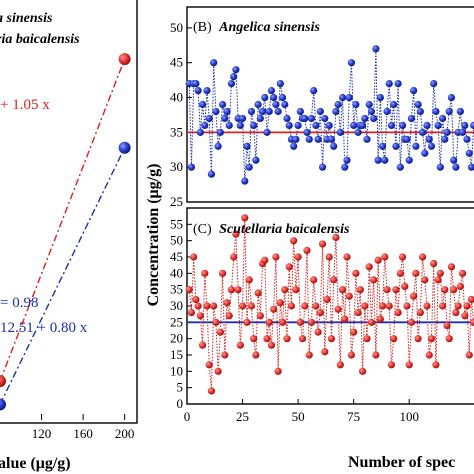 Image resolution: width=474 pixels, height=474 pixels. Describe the element at coordinates (176, 62) in the screenshot. I see `ytick-label: 45` at that location.